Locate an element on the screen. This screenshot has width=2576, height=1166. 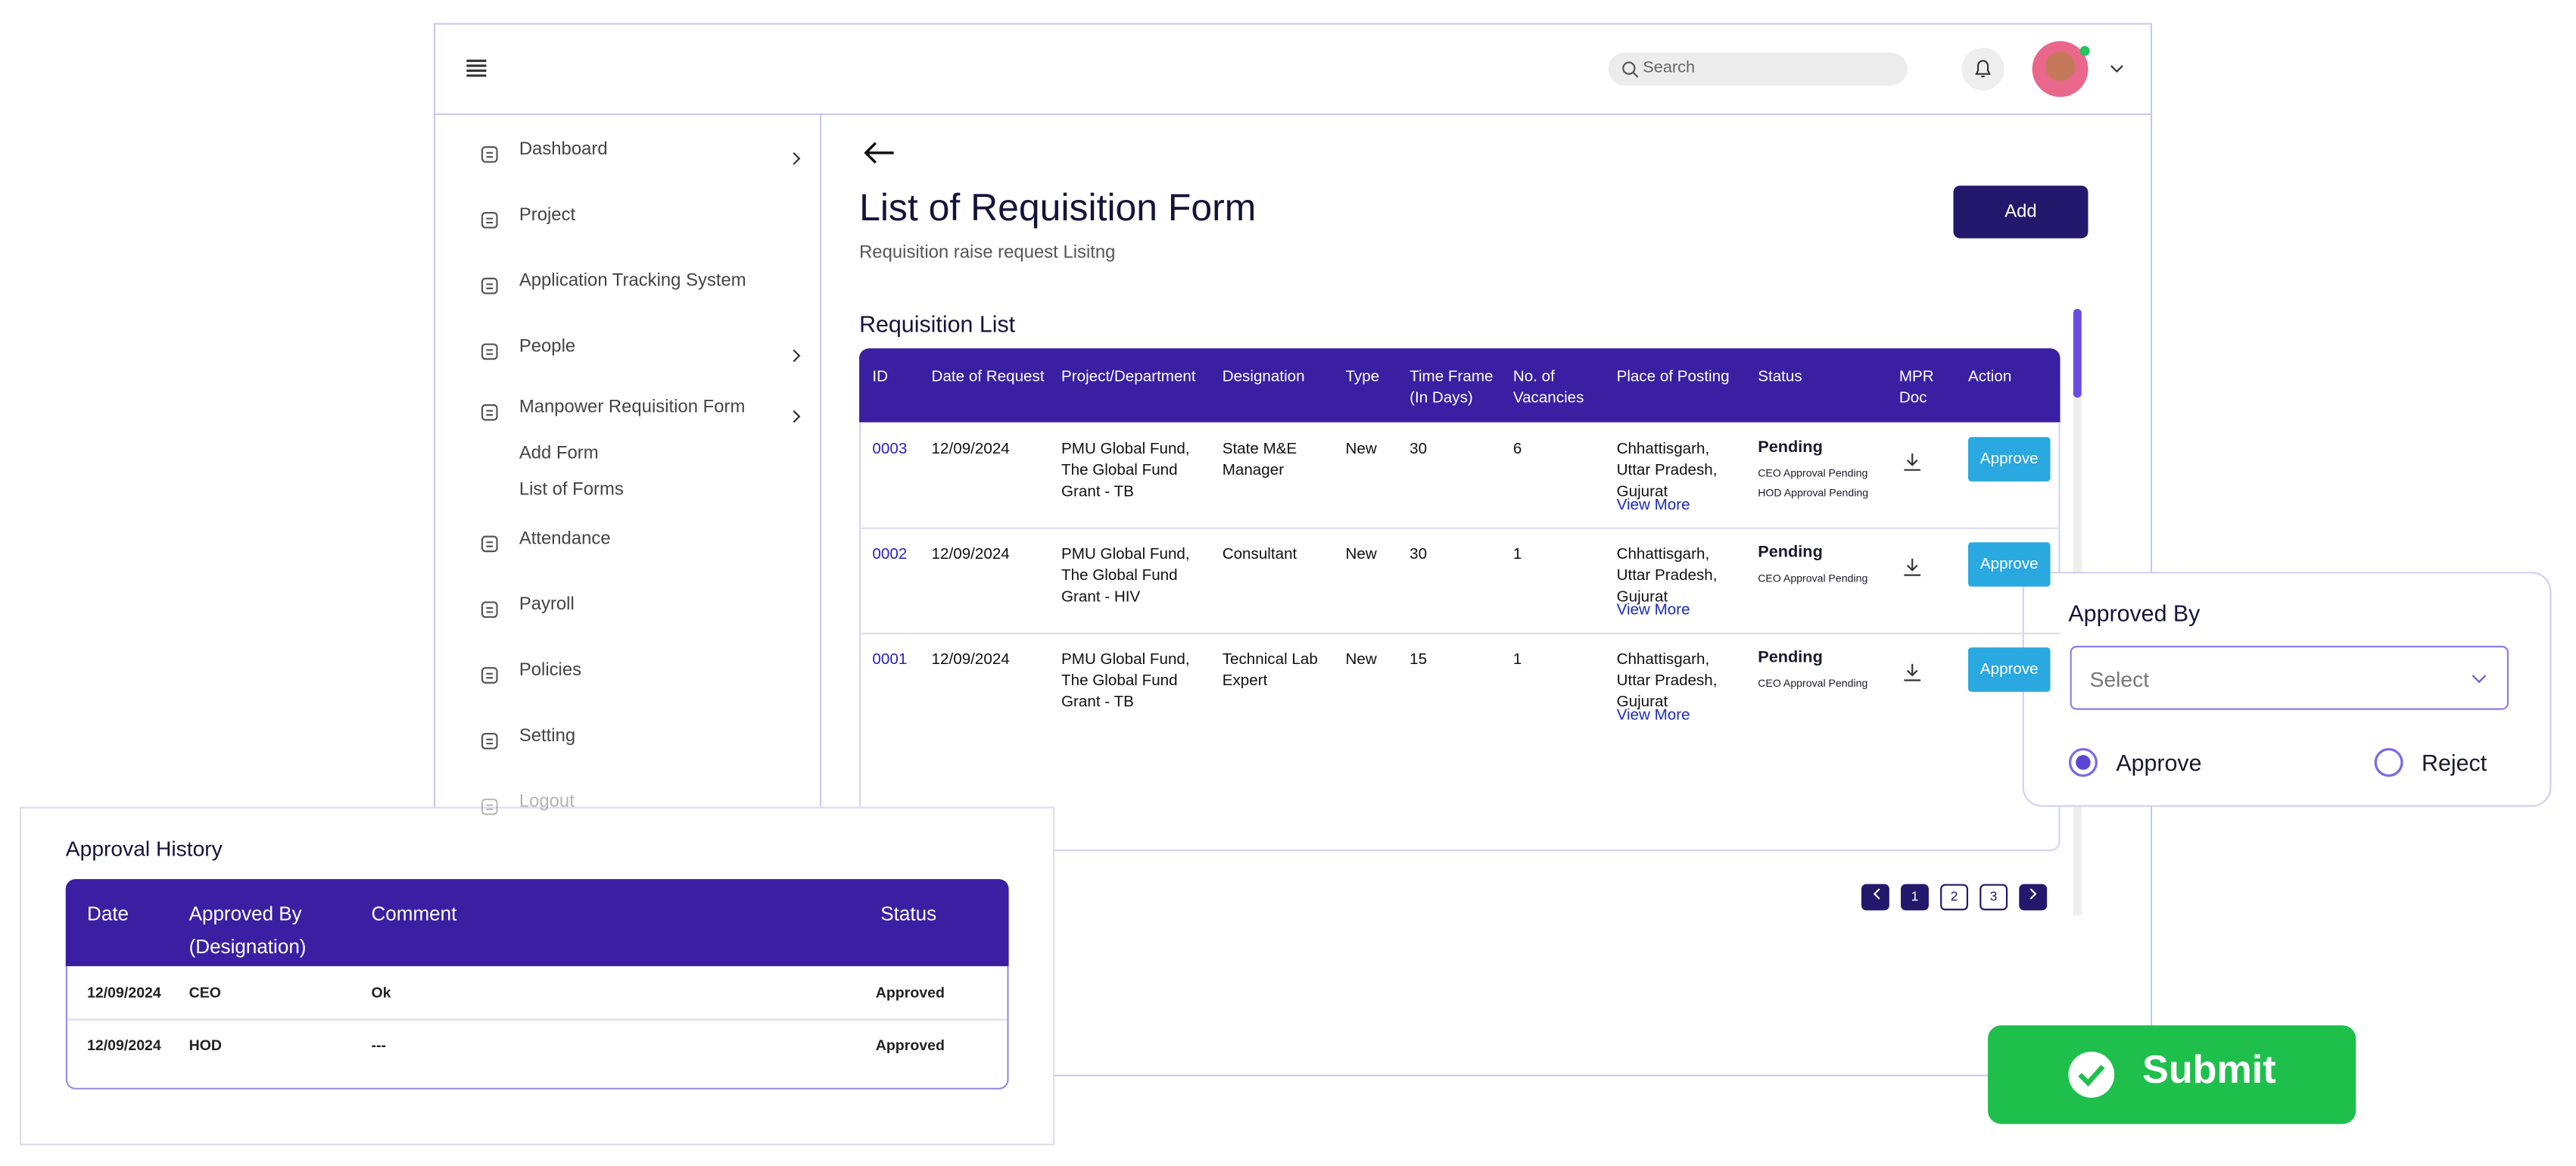
scrollbar-thumb is located at coordinates (2077, 353).